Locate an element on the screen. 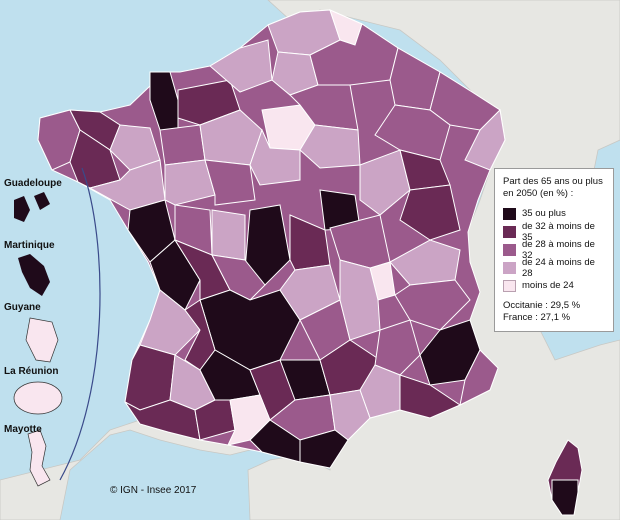  department-var is located at coordinates (479, 377).